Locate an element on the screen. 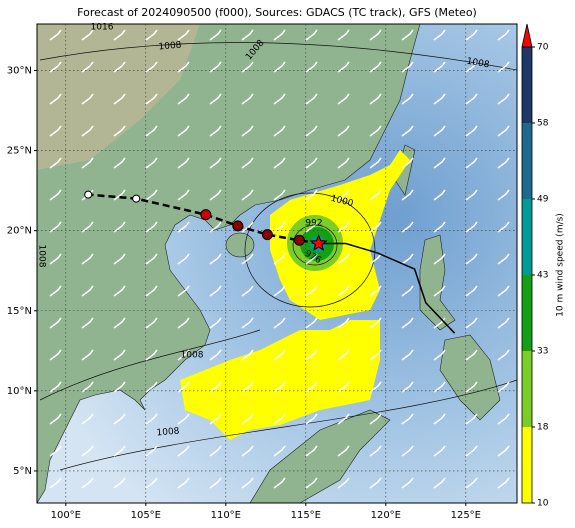 Image resolution: width=575 pixels, height=528 pixels. colorbar-tick-label: 49 is located at coordinates (543, 200).